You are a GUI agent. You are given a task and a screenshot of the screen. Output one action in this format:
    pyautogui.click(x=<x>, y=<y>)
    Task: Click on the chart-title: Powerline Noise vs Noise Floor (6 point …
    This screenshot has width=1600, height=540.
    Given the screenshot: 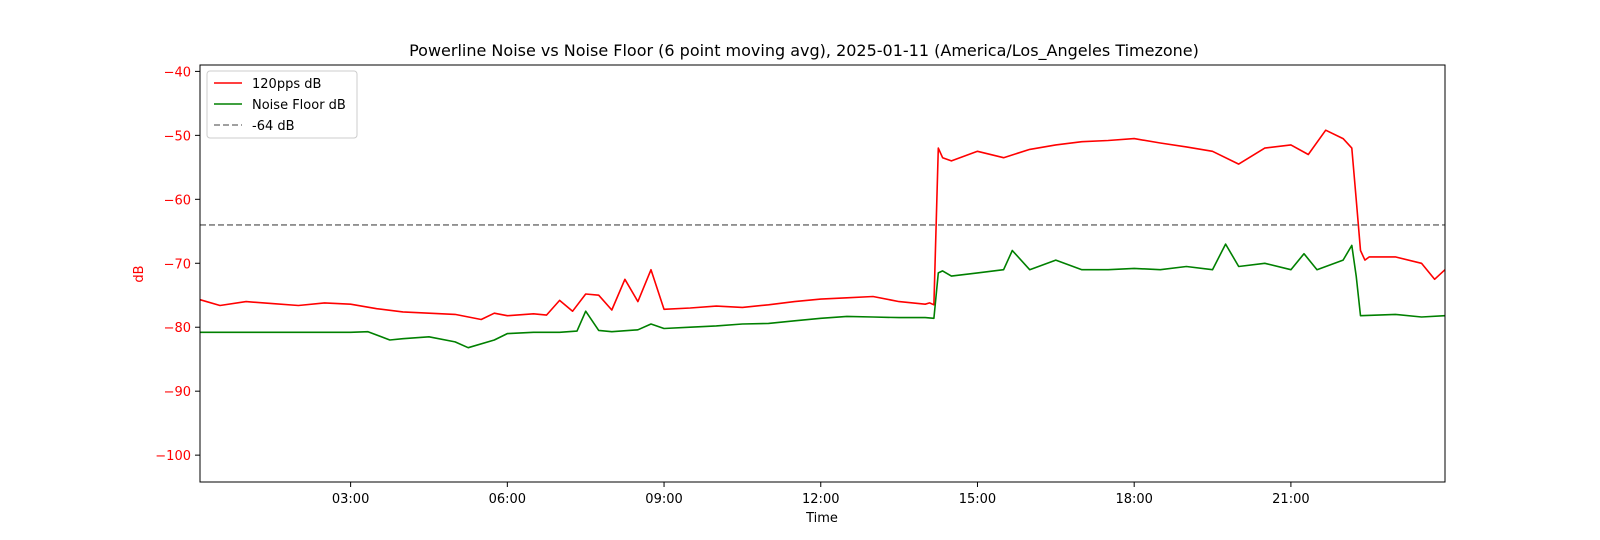 What is the action you would take?
    pyautogui.click(x=804, y=51)
    